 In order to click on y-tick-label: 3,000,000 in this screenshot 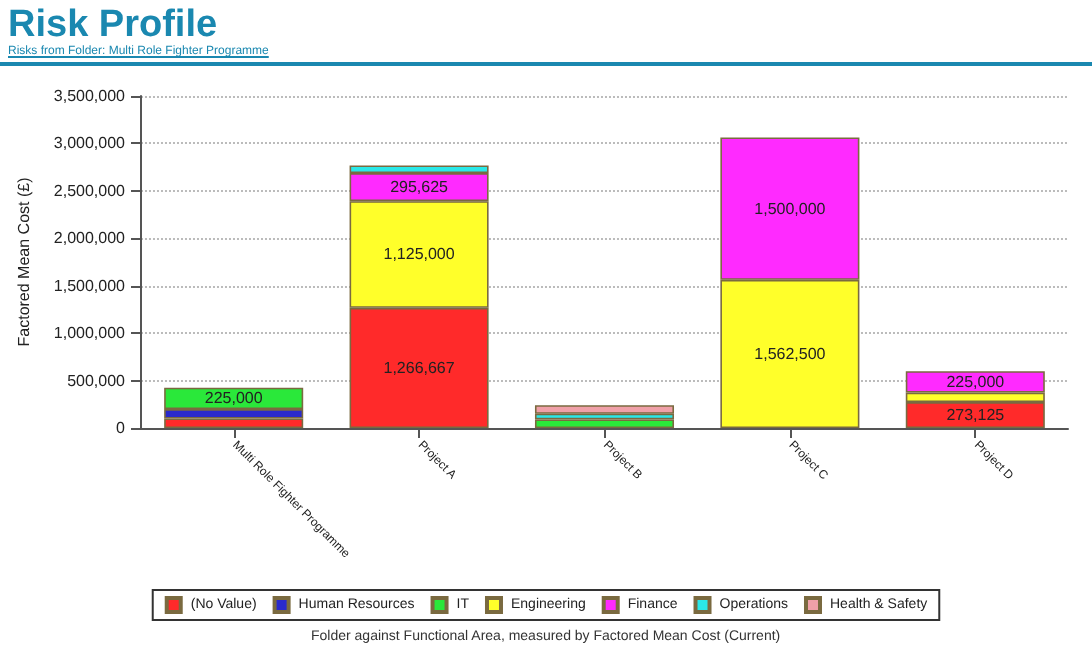, I will do `click(90, 143)`.